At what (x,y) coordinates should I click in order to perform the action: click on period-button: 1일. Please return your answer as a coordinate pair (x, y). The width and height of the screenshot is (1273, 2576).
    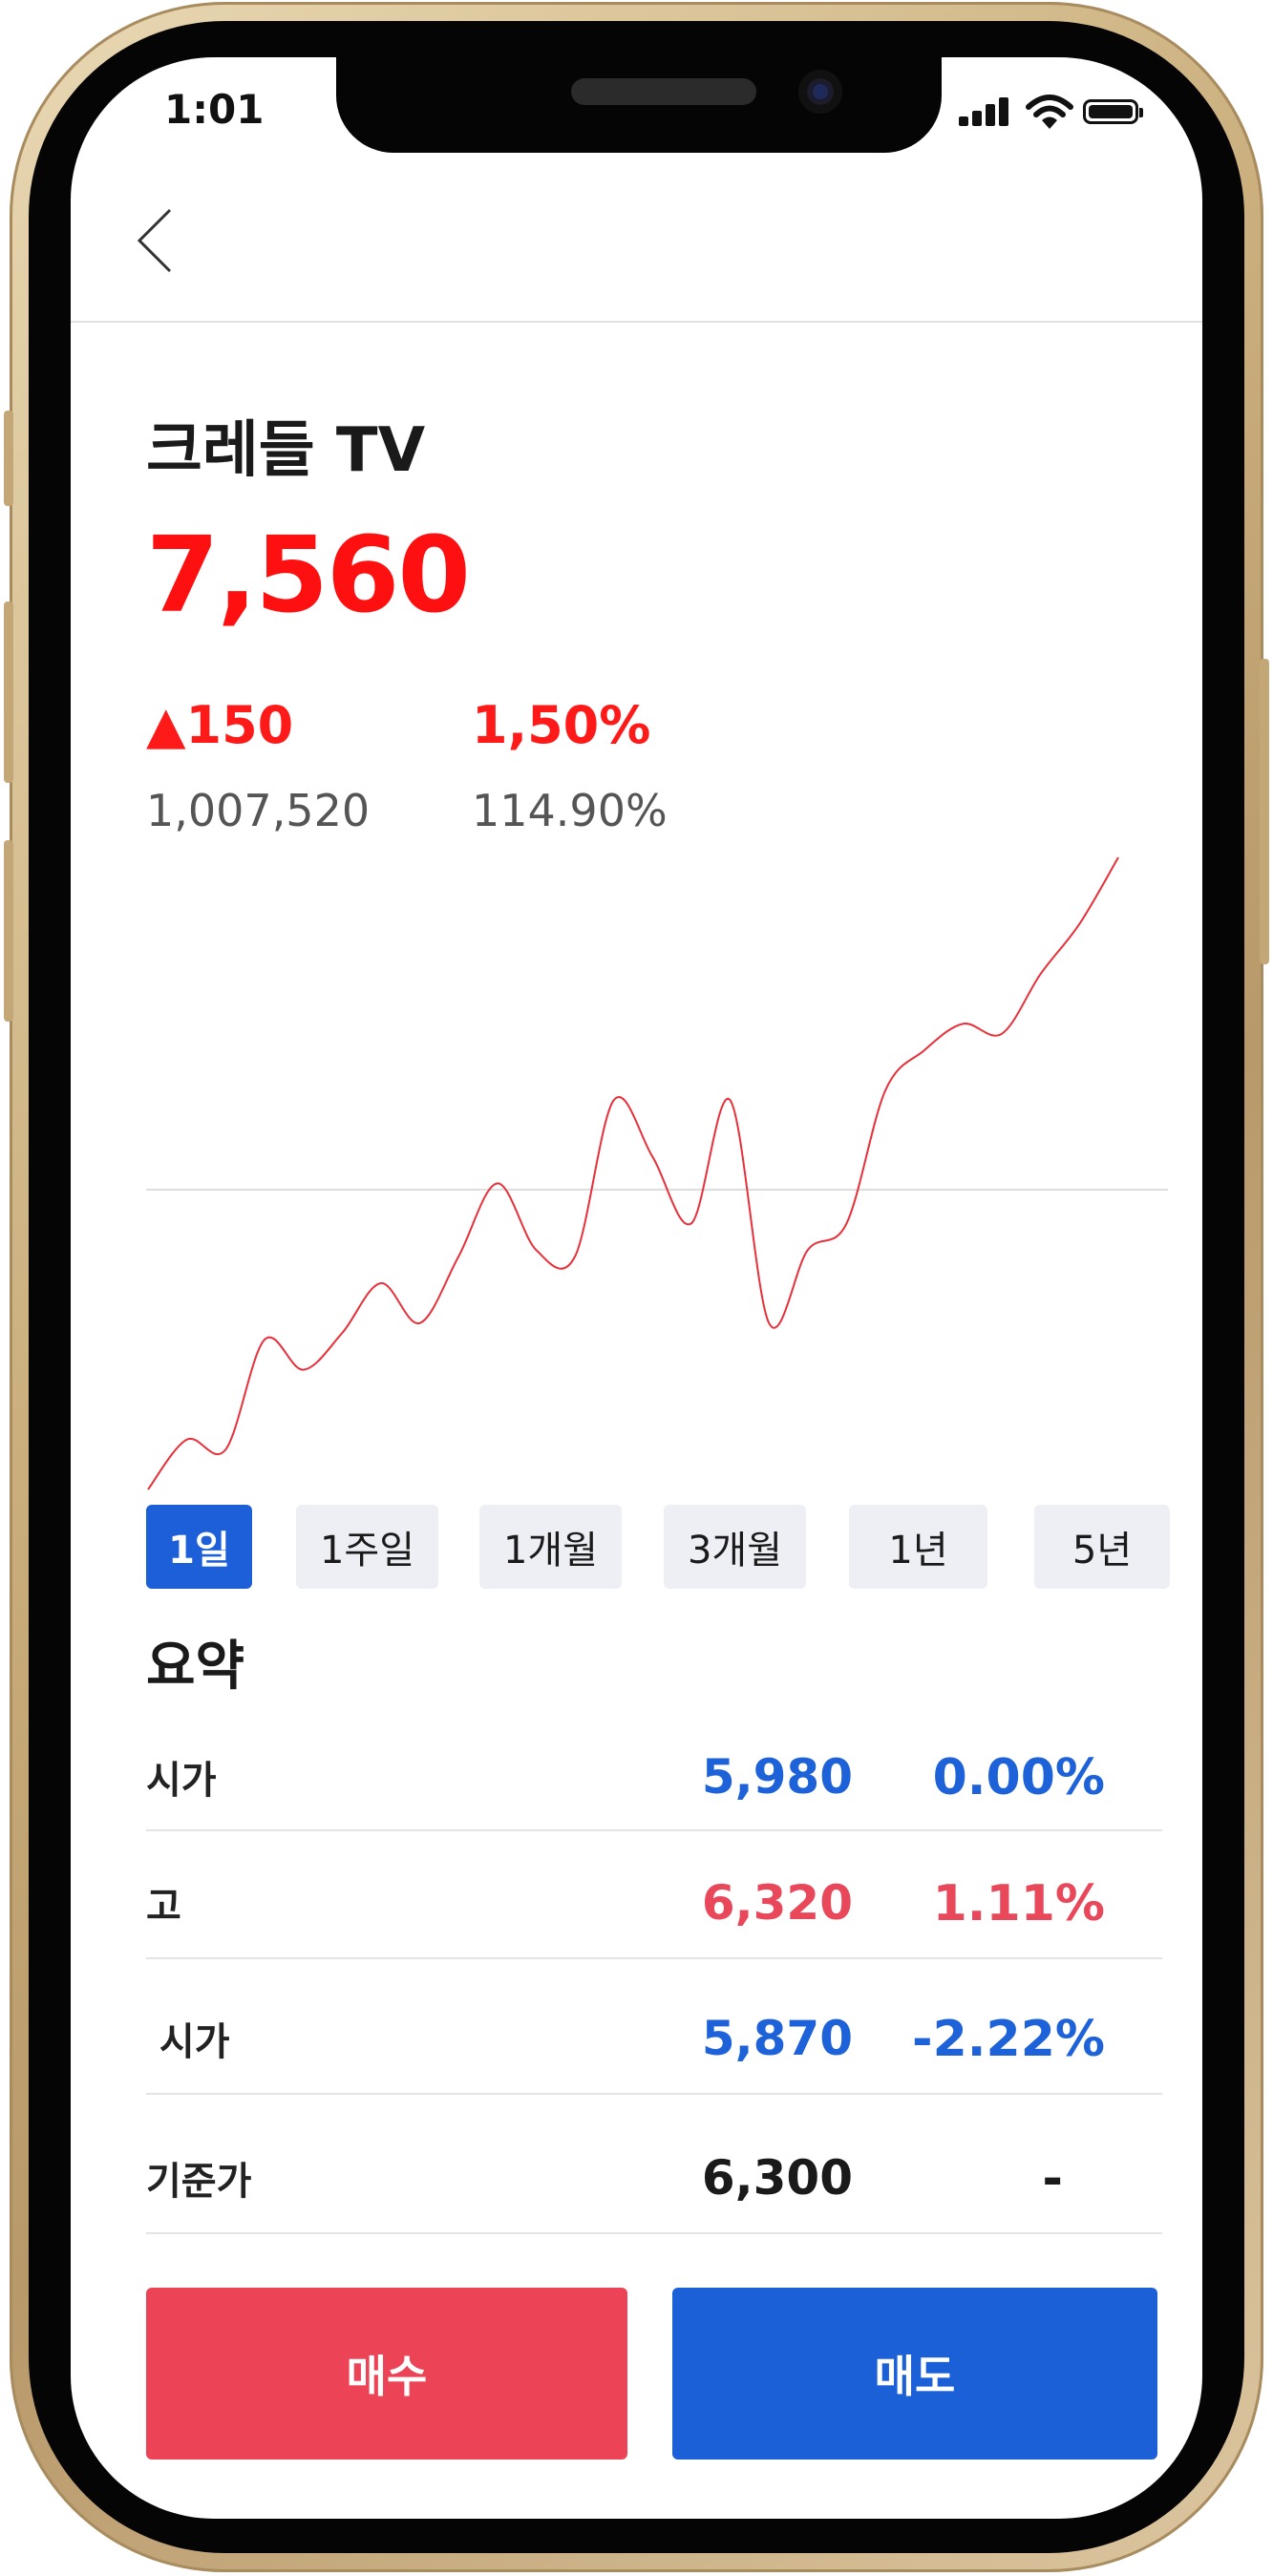
    Looking at the image, I should click on (199, 1547).